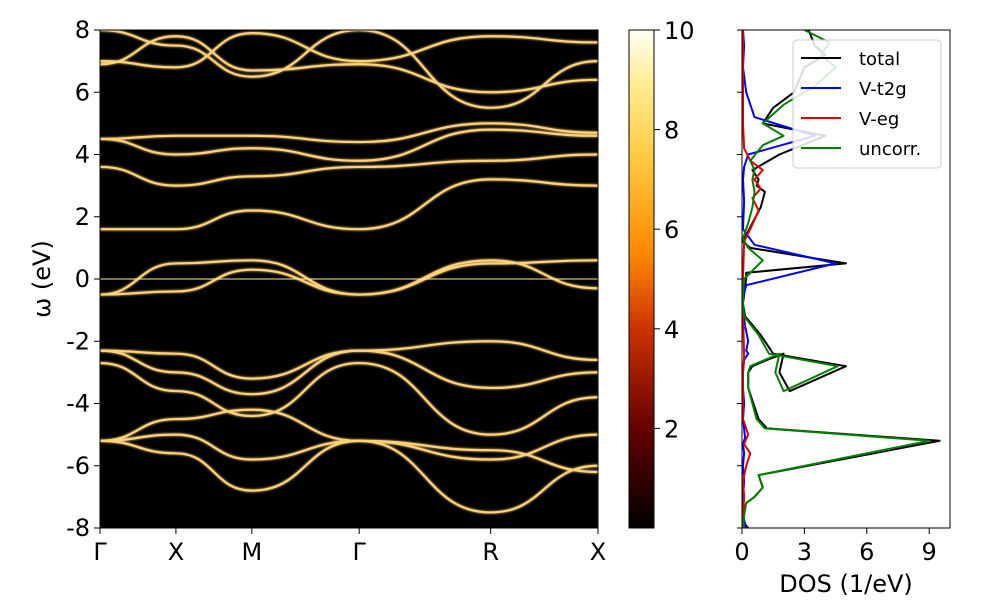  I want to click on colorbar-tick-label: 2, so click(671, 429).